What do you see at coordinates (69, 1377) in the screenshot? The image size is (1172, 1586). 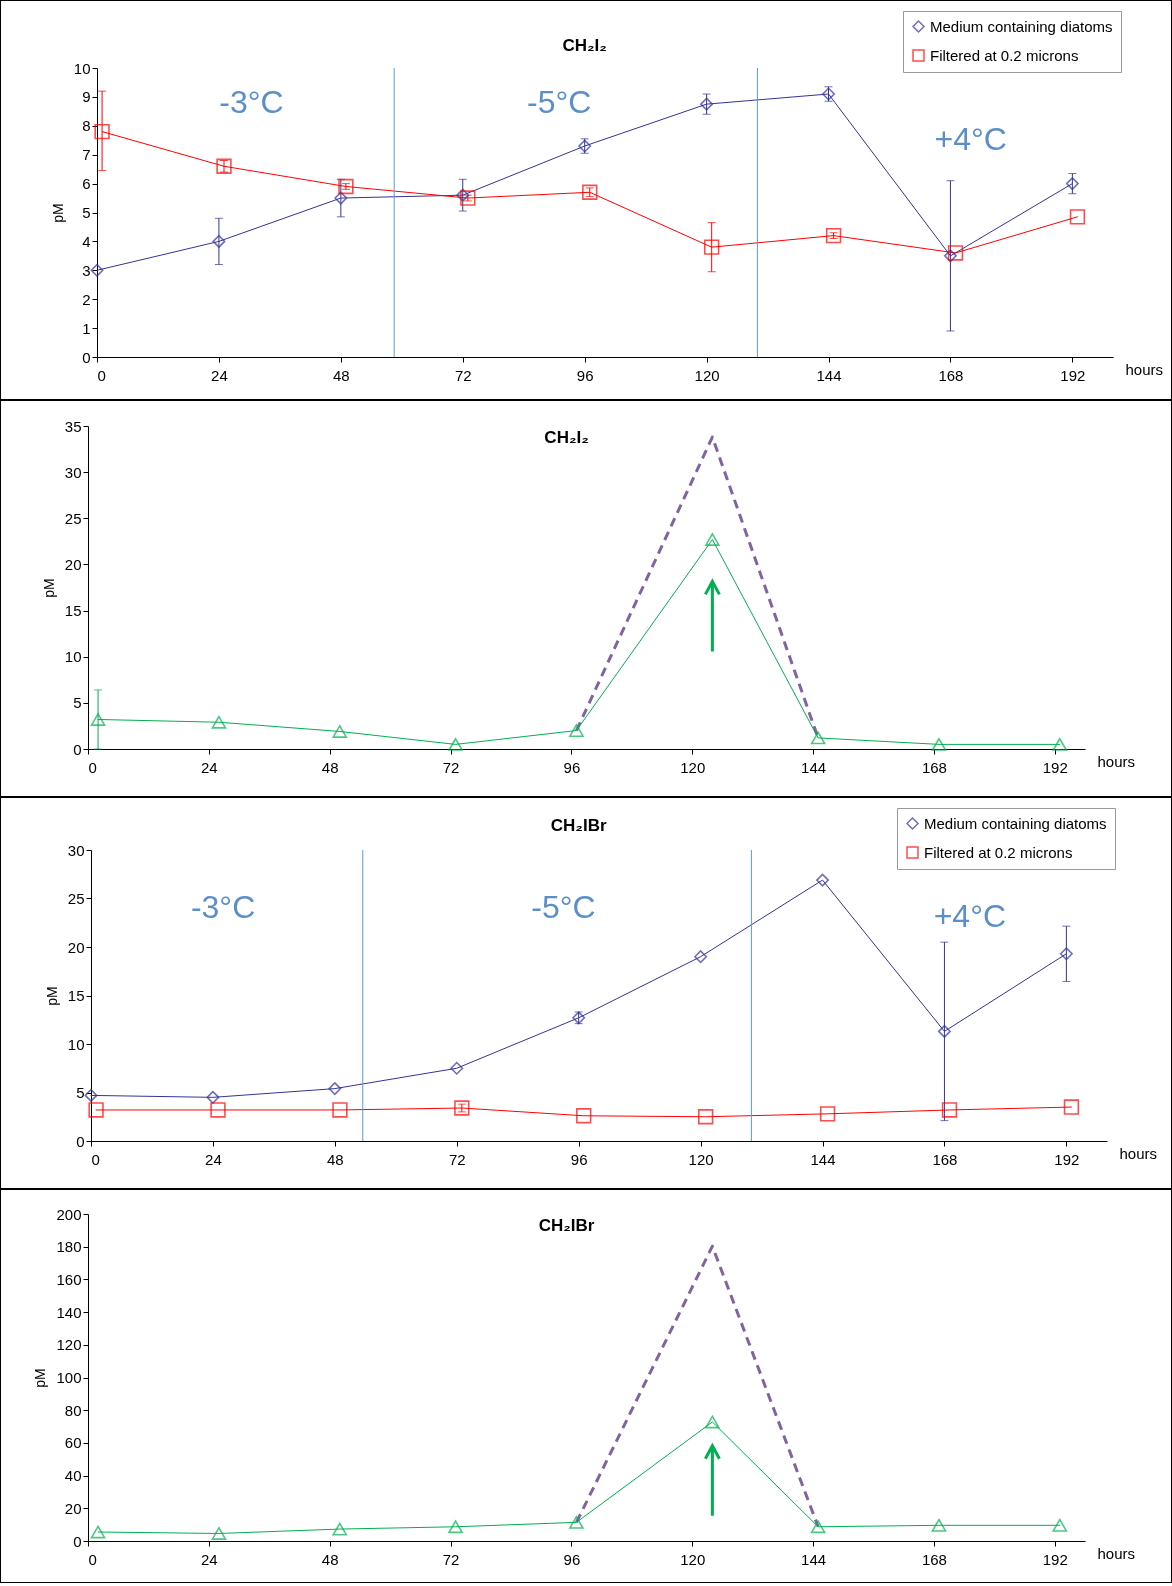 I see `y-tick-label: 100` at bounding box center [69, 1377].